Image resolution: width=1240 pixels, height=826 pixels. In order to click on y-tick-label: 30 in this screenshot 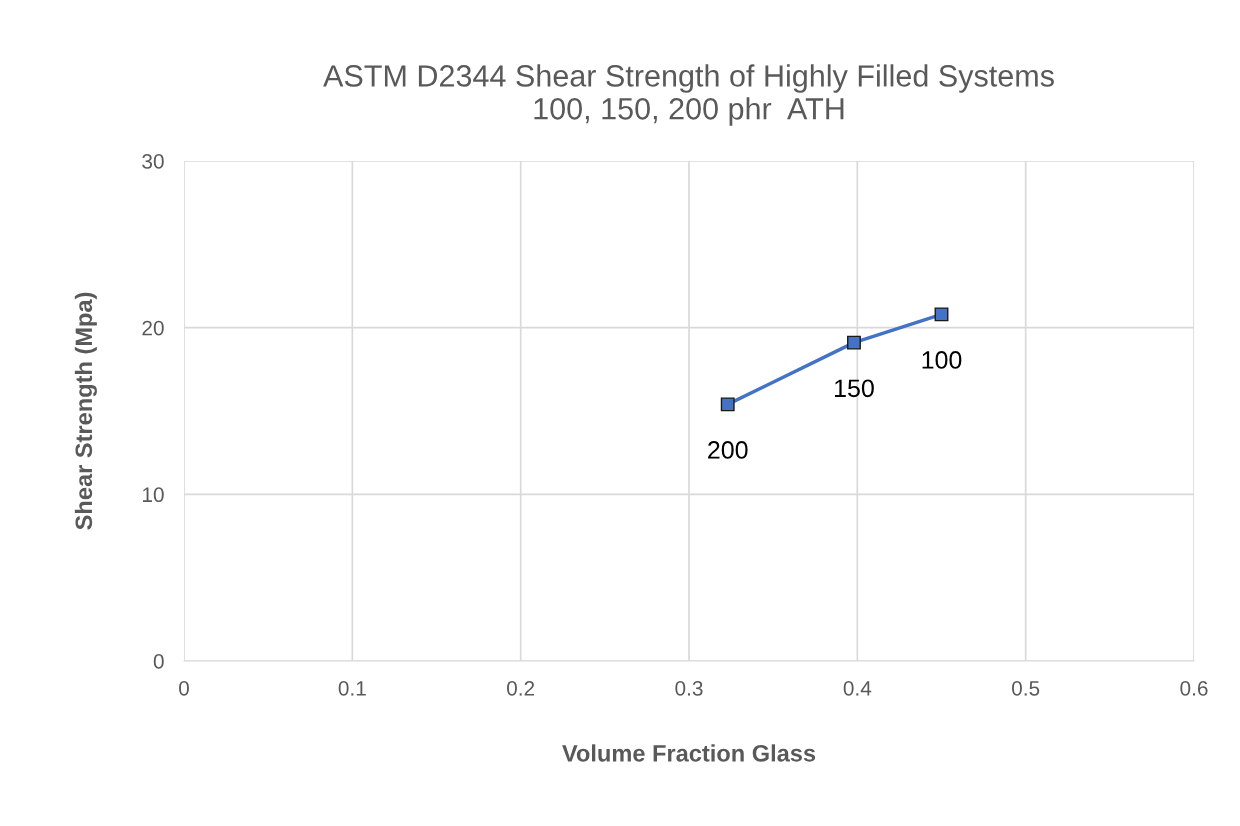, I will do `click(153, 161)`.